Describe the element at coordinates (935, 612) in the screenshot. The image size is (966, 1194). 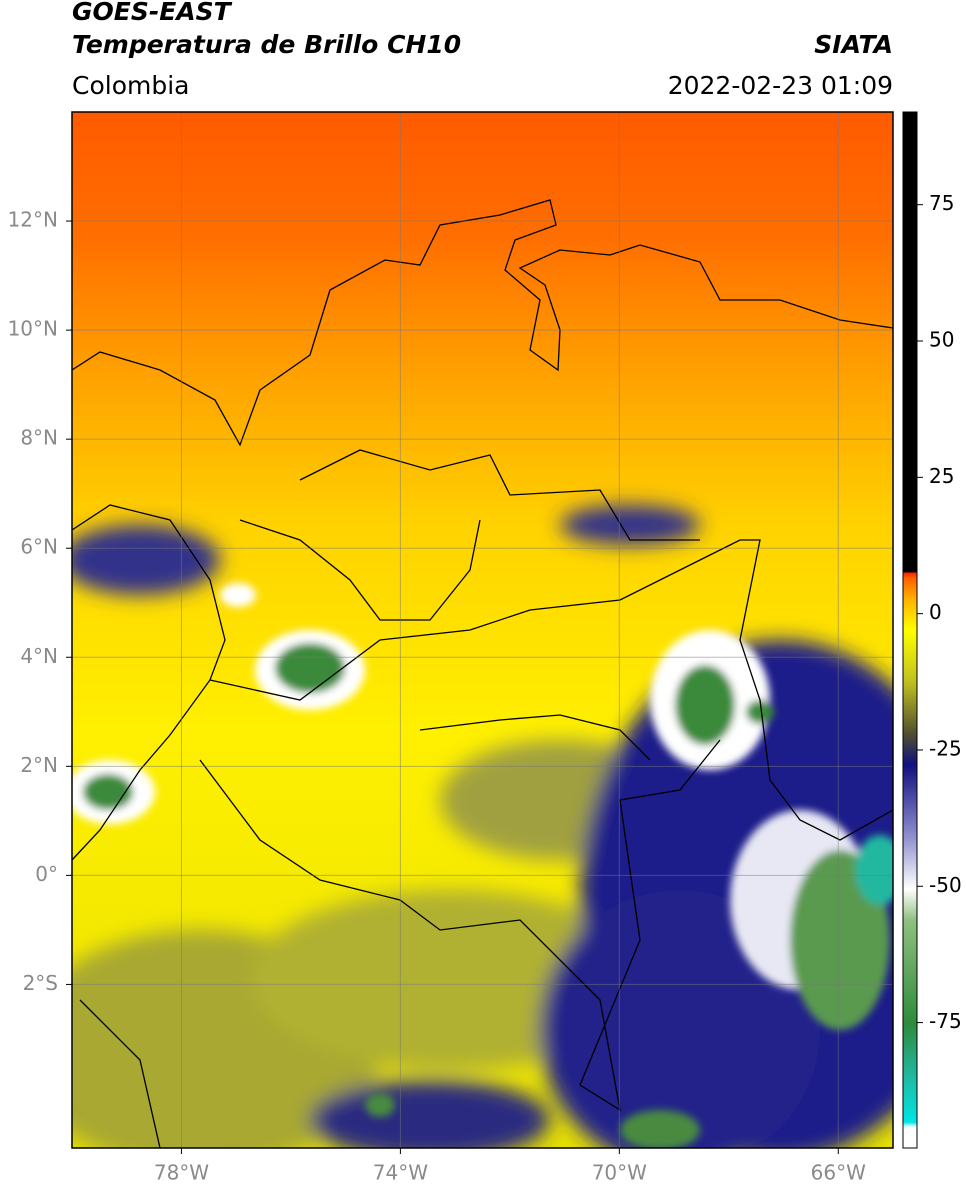
I see `colorbar-tick-label: 0` at that location.